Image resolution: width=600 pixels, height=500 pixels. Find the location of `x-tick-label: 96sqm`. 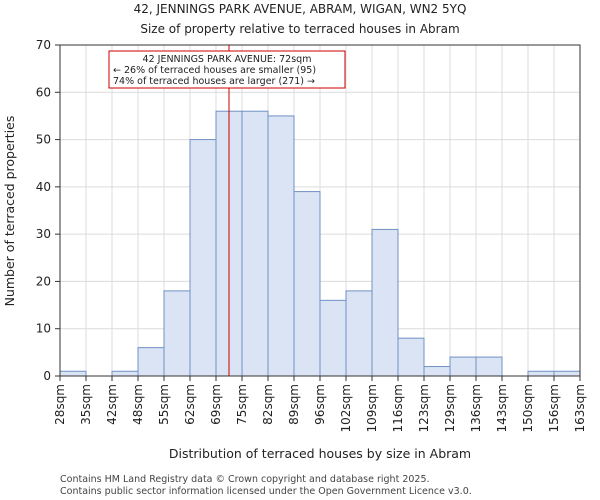

x-tick-label: 96sqm is located at coordinates (320, 404).